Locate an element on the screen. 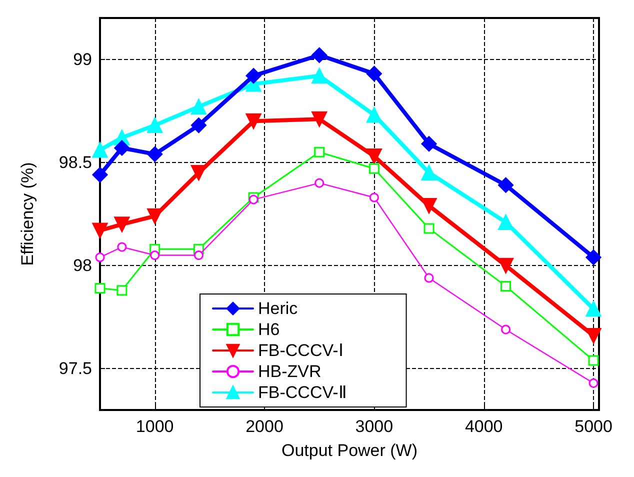  x-tick-label: 5000 is located at coordinates (593, 426).